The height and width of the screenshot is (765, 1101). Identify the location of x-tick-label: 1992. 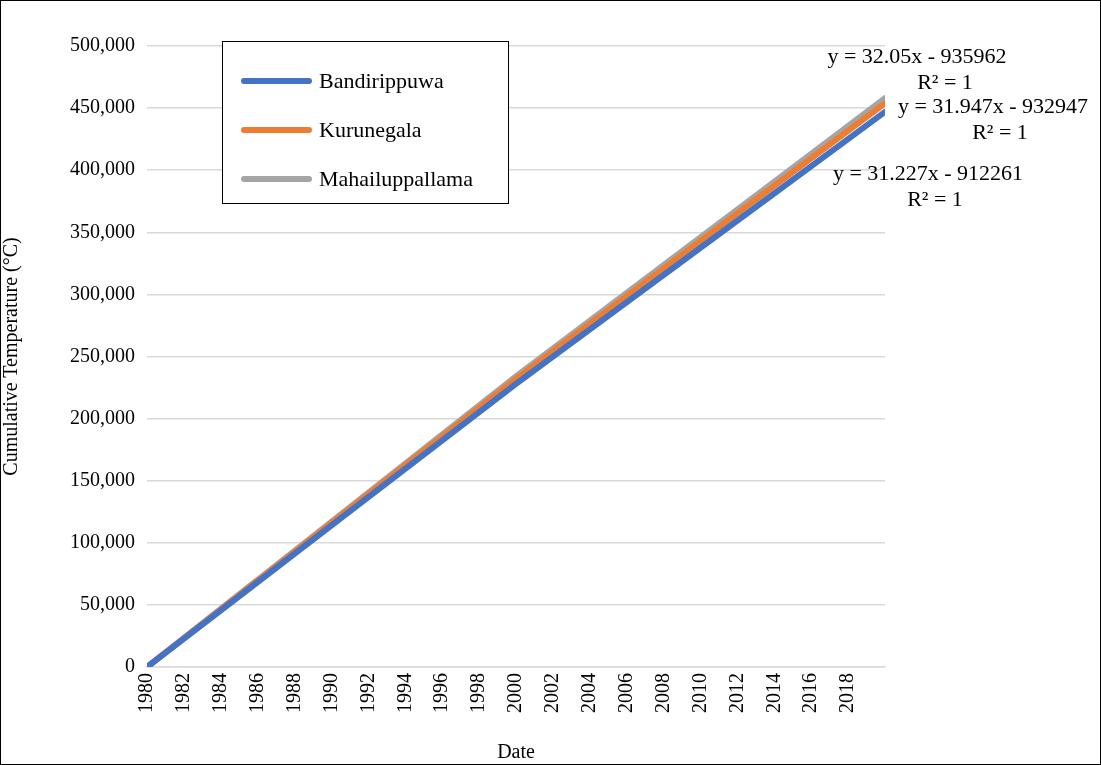
(366, 693).